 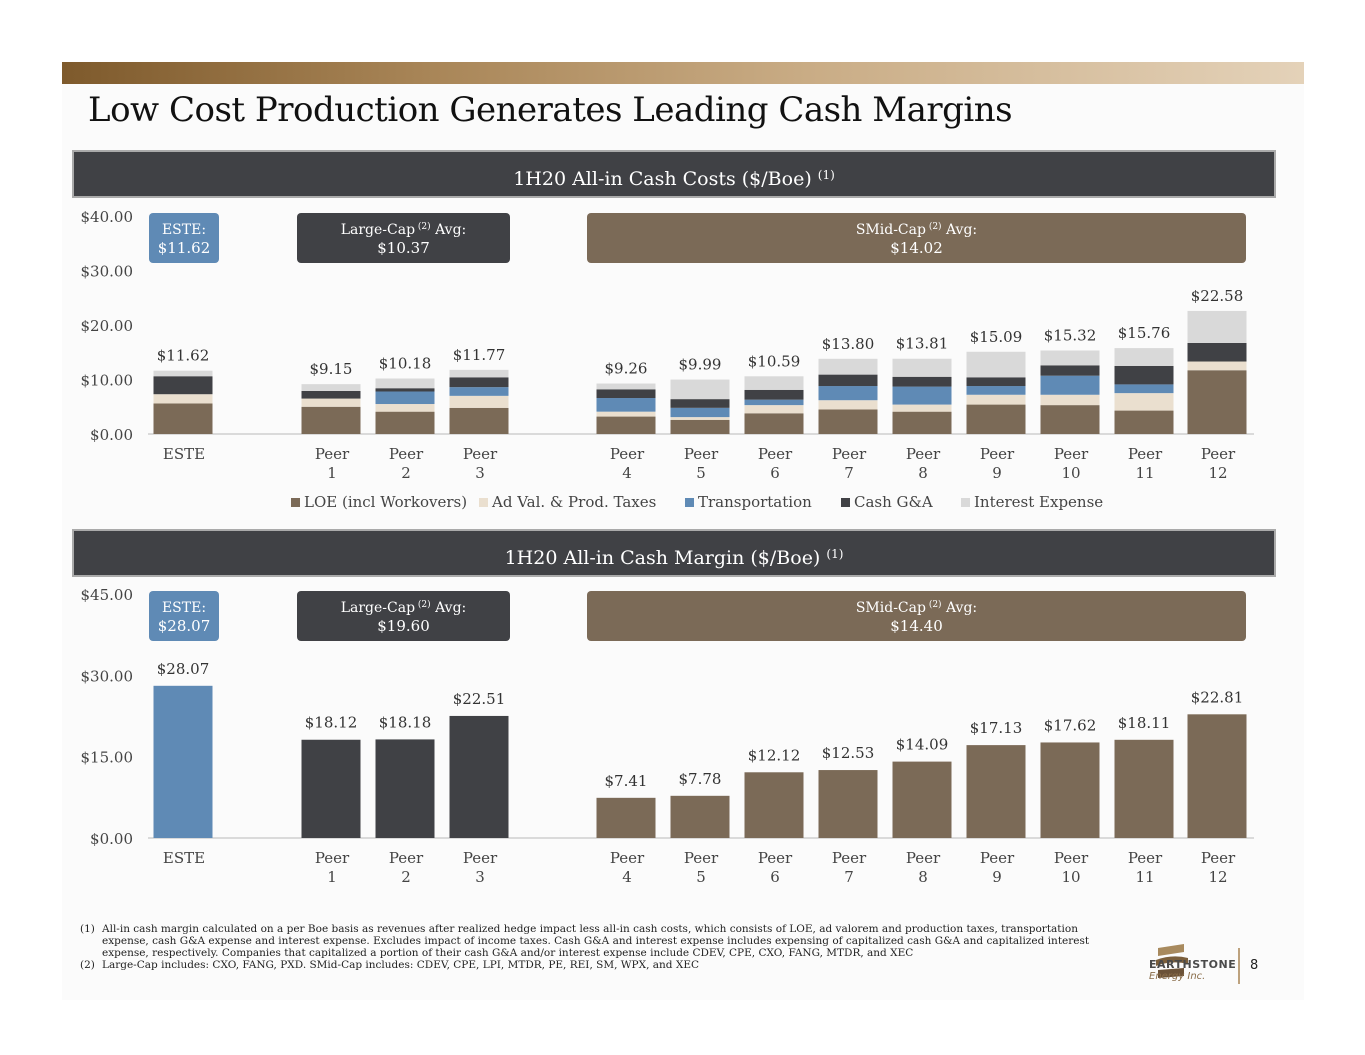 What do you see at coordinates (107, 758) in the screenshot?
I see `margin-y-tick-label: $15.00` at bounding box center [107, 758].